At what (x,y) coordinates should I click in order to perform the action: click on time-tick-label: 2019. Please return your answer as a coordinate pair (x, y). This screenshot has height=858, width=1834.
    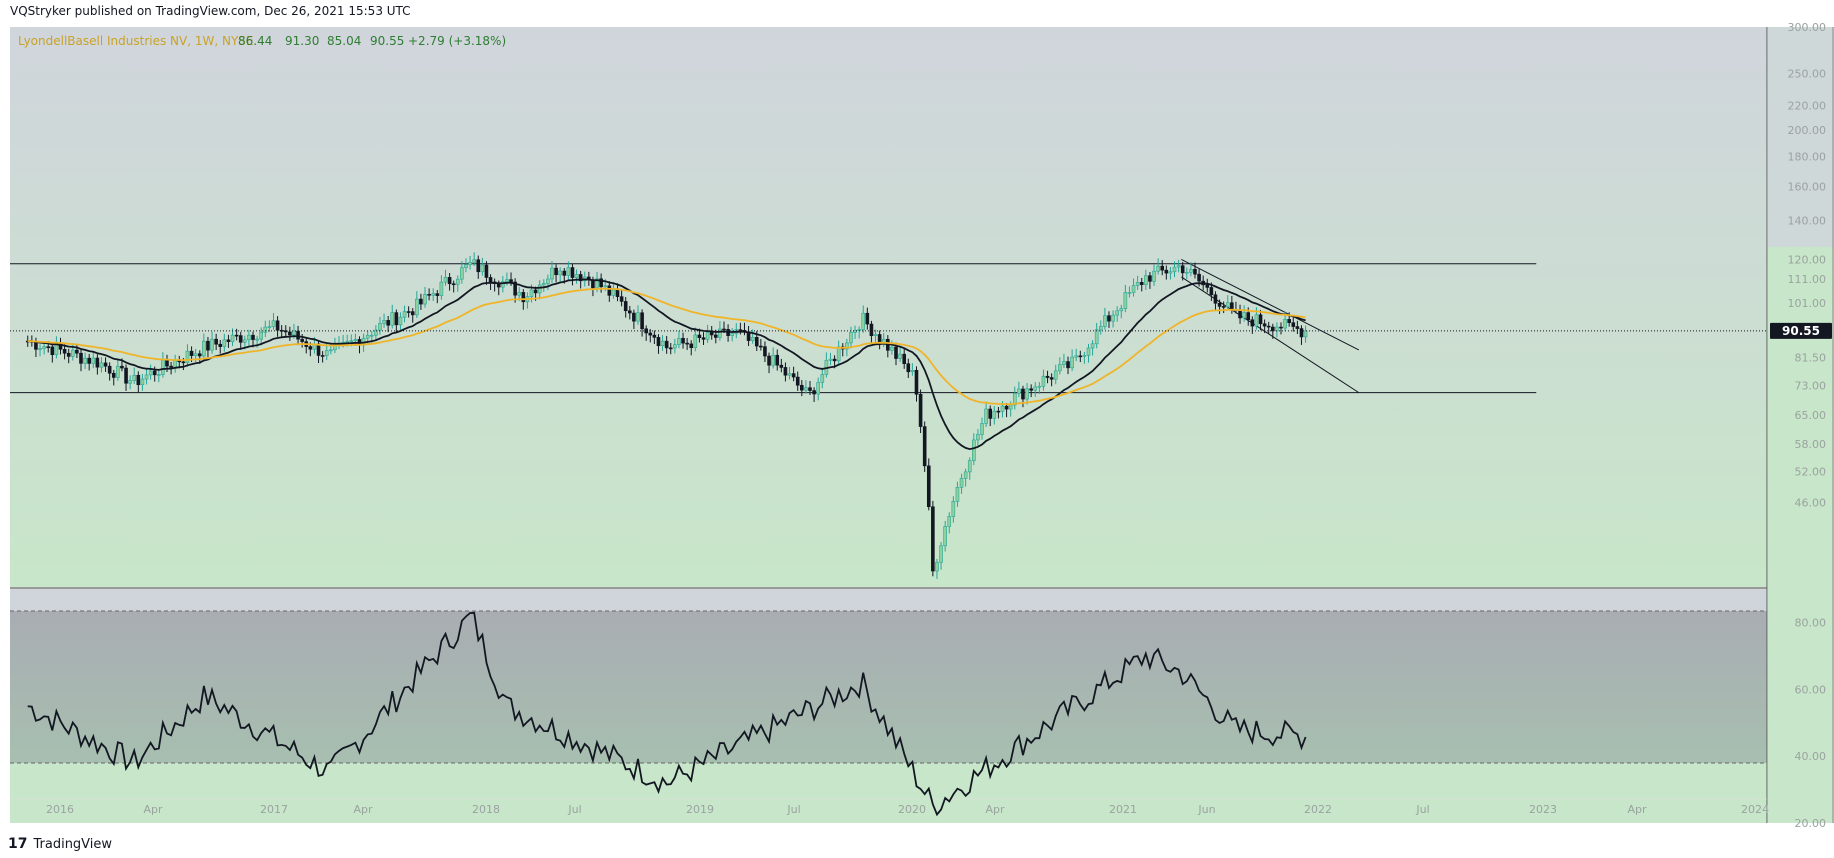
    Looking at the image, I should click on (700, 809).